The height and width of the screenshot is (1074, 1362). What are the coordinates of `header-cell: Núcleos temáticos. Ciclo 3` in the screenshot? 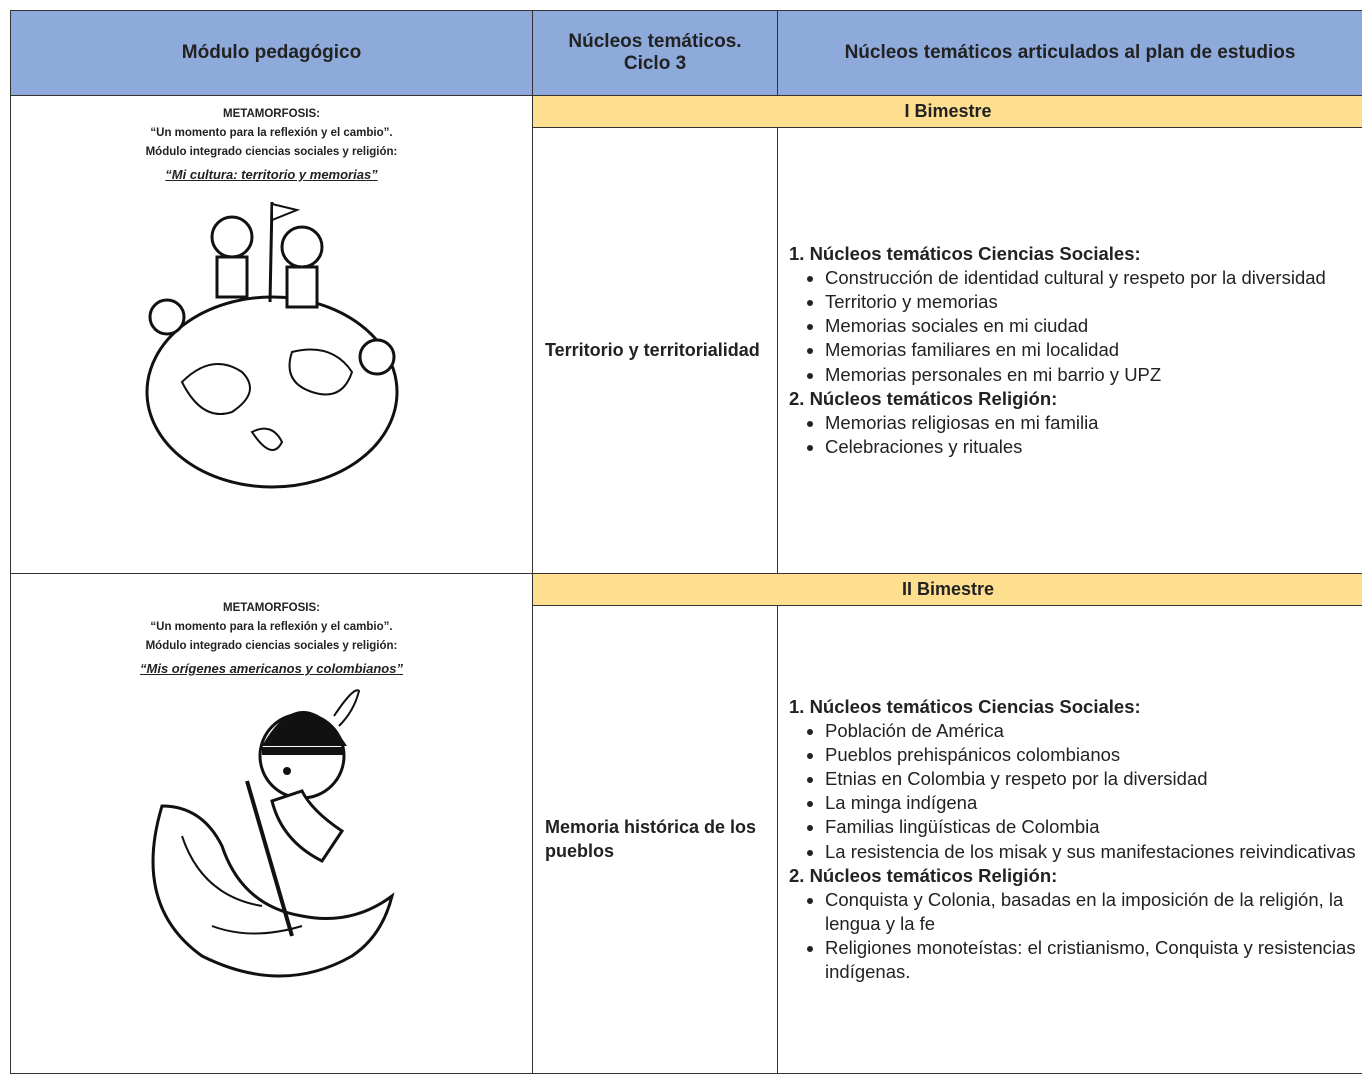 It's located at (655, 53).